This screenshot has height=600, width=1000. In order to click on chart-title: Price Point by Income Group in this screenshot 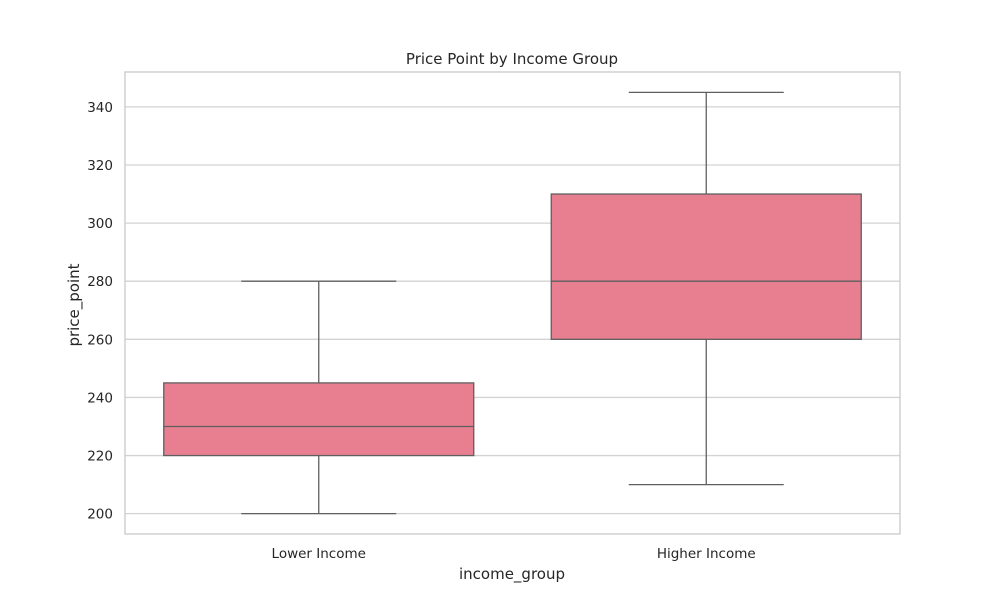, I will do `click(512, 59)`.